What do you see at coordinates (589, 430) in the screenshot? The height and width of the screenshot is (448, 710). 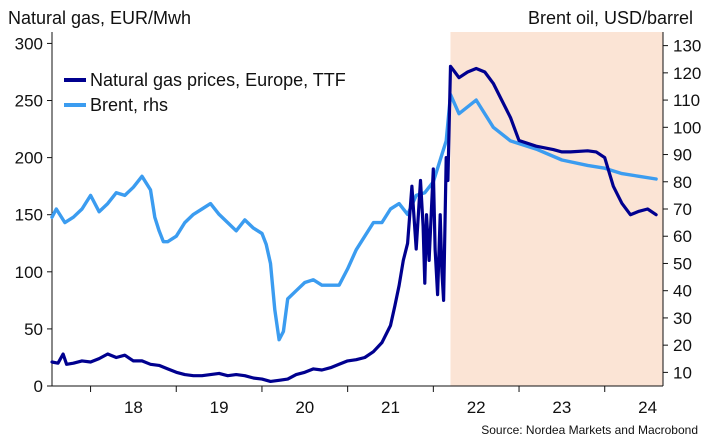 I see `source-note: Source: Nordea Markets and Macrobond` at bounding box center [589, 430].